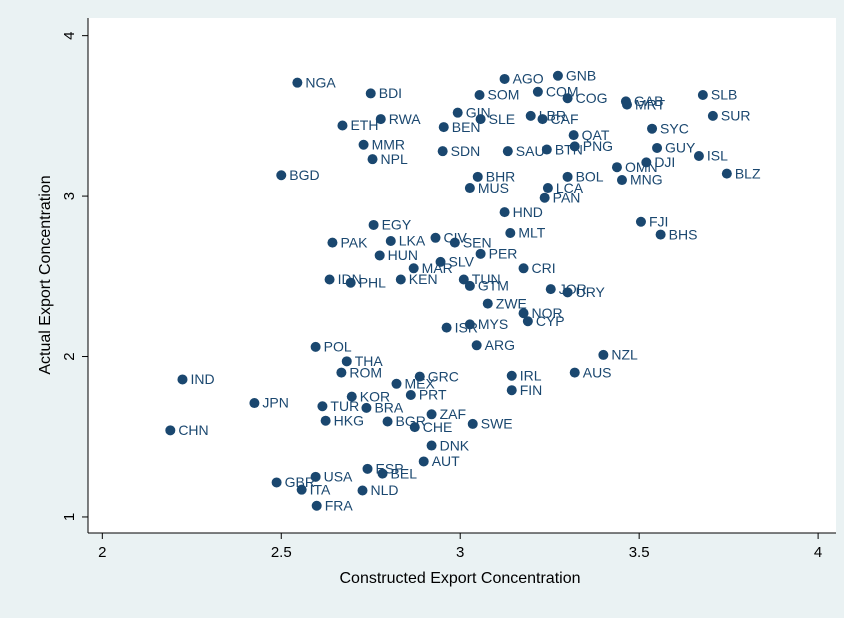  I want to click on point-label: URY, so click(591, 292).